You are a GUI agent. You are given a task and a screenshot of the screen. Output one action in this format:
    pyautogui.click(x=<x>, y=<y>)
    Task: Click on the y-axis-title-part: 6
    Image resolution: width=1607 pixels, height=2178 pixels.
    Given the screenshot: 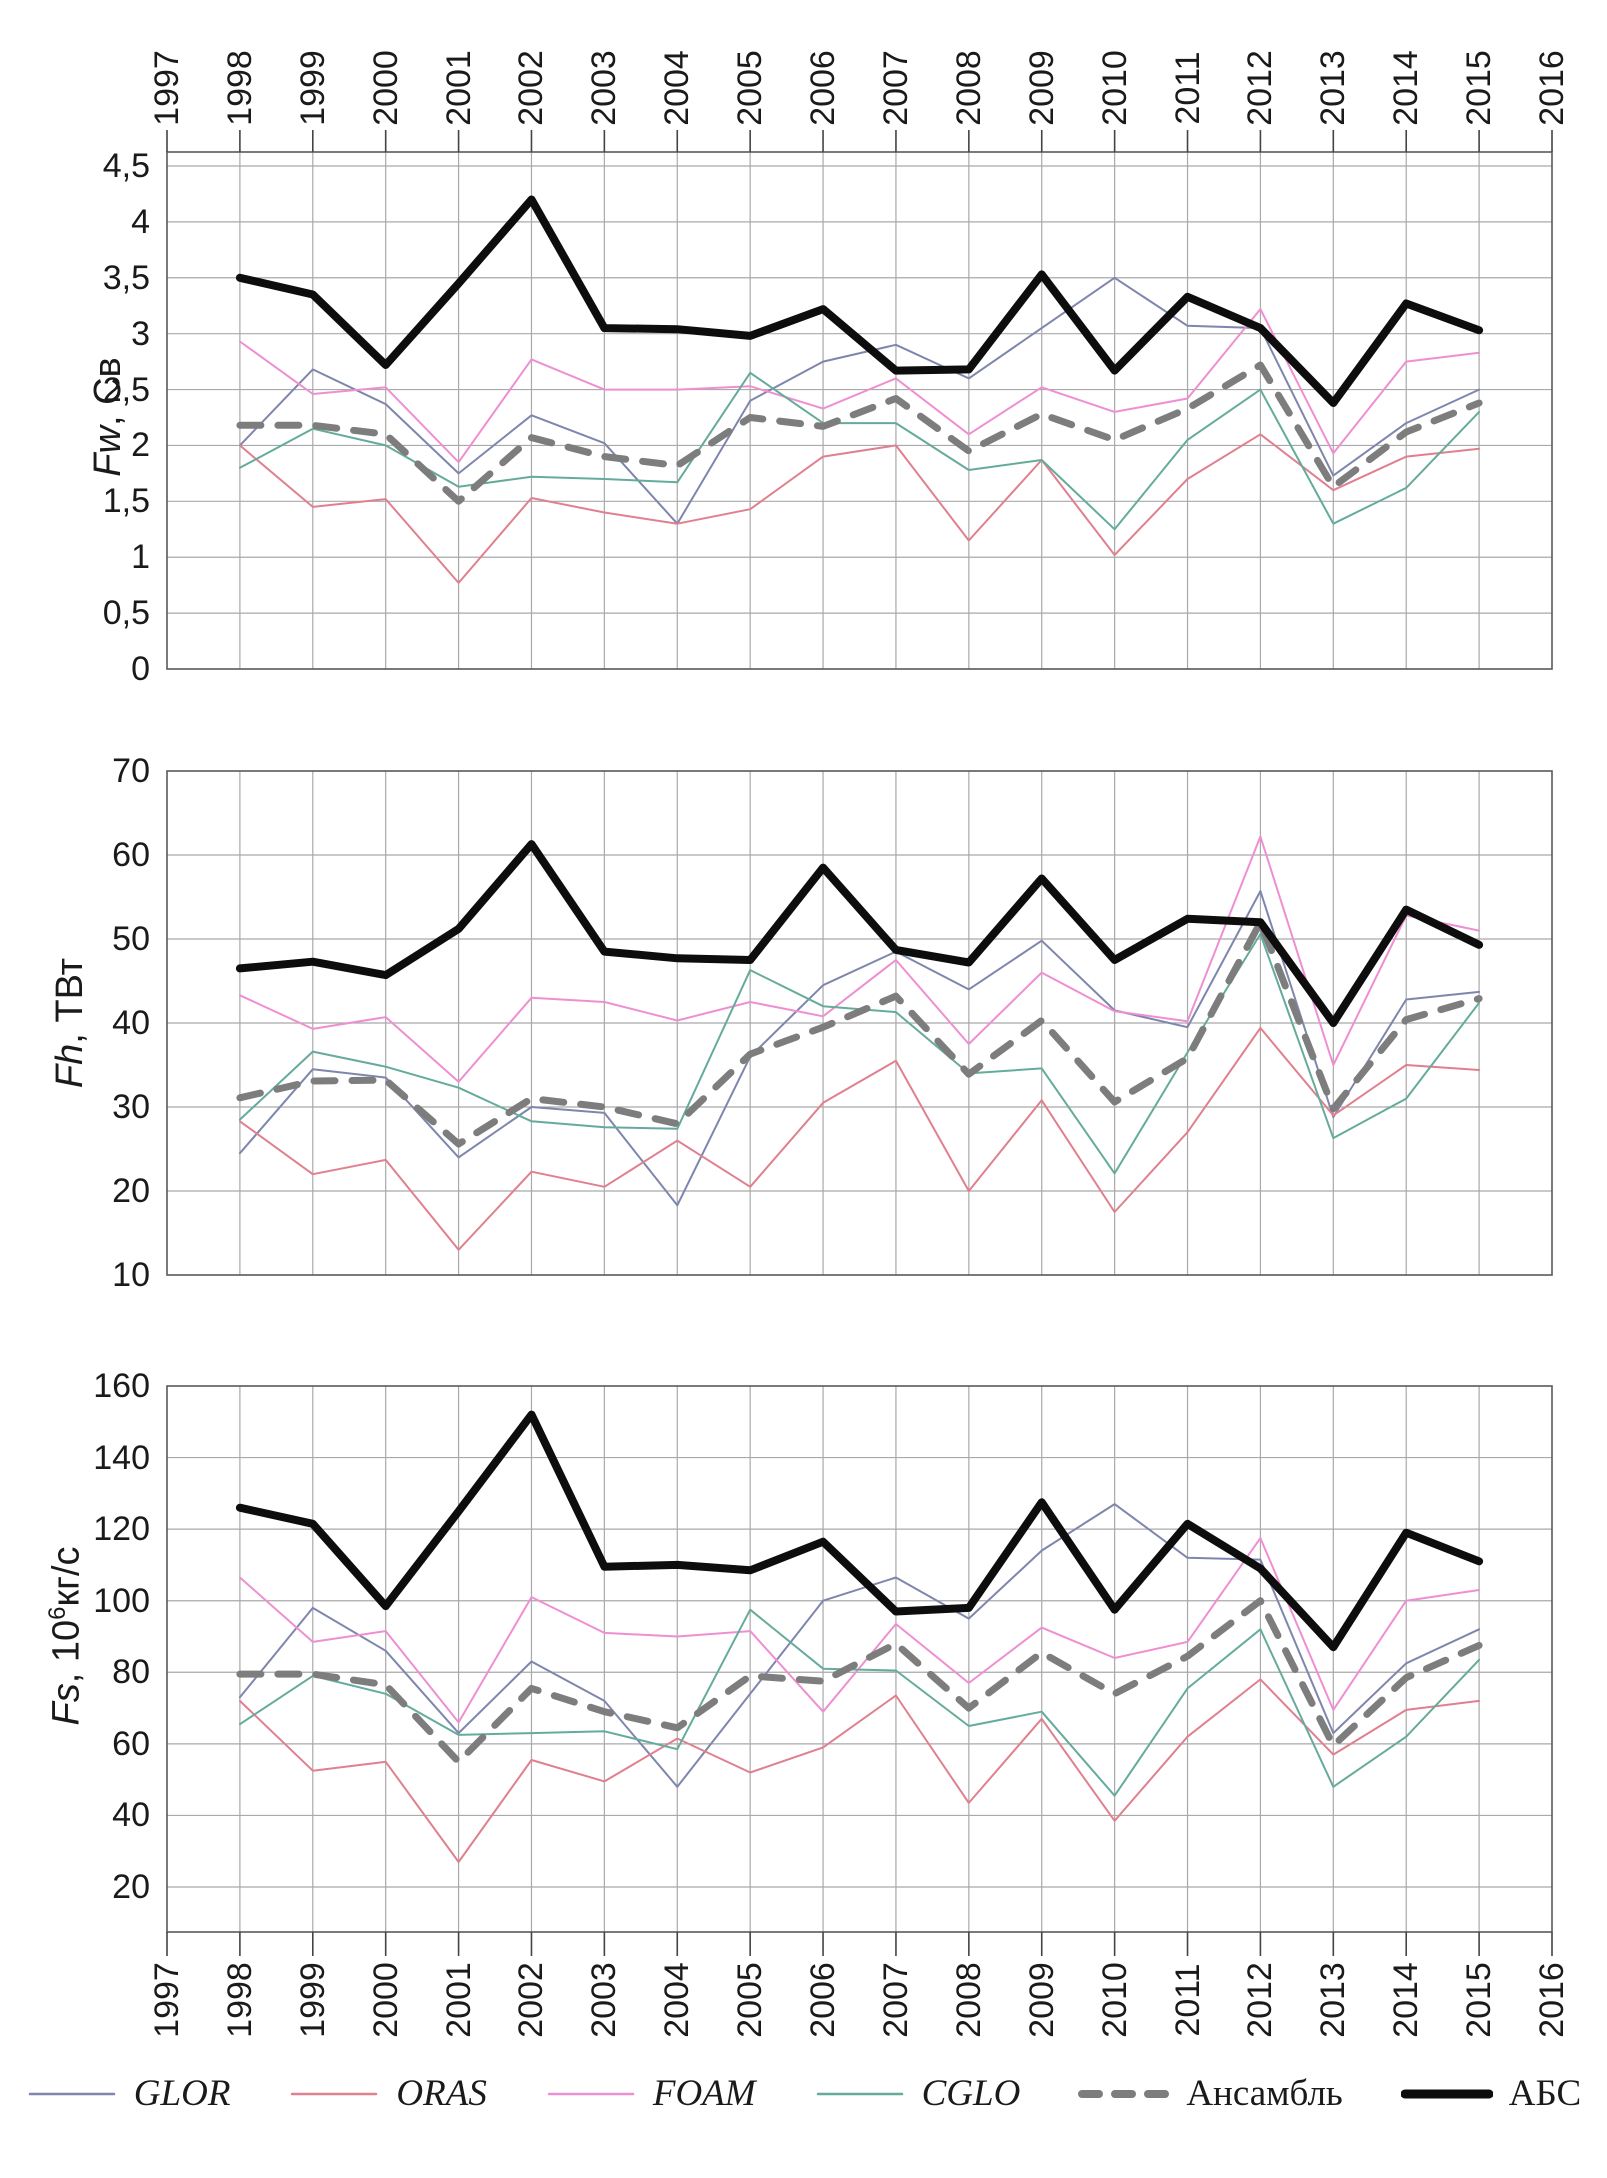 What is the action you would take?
    pyautogui.click(x=57, y=1613)
    